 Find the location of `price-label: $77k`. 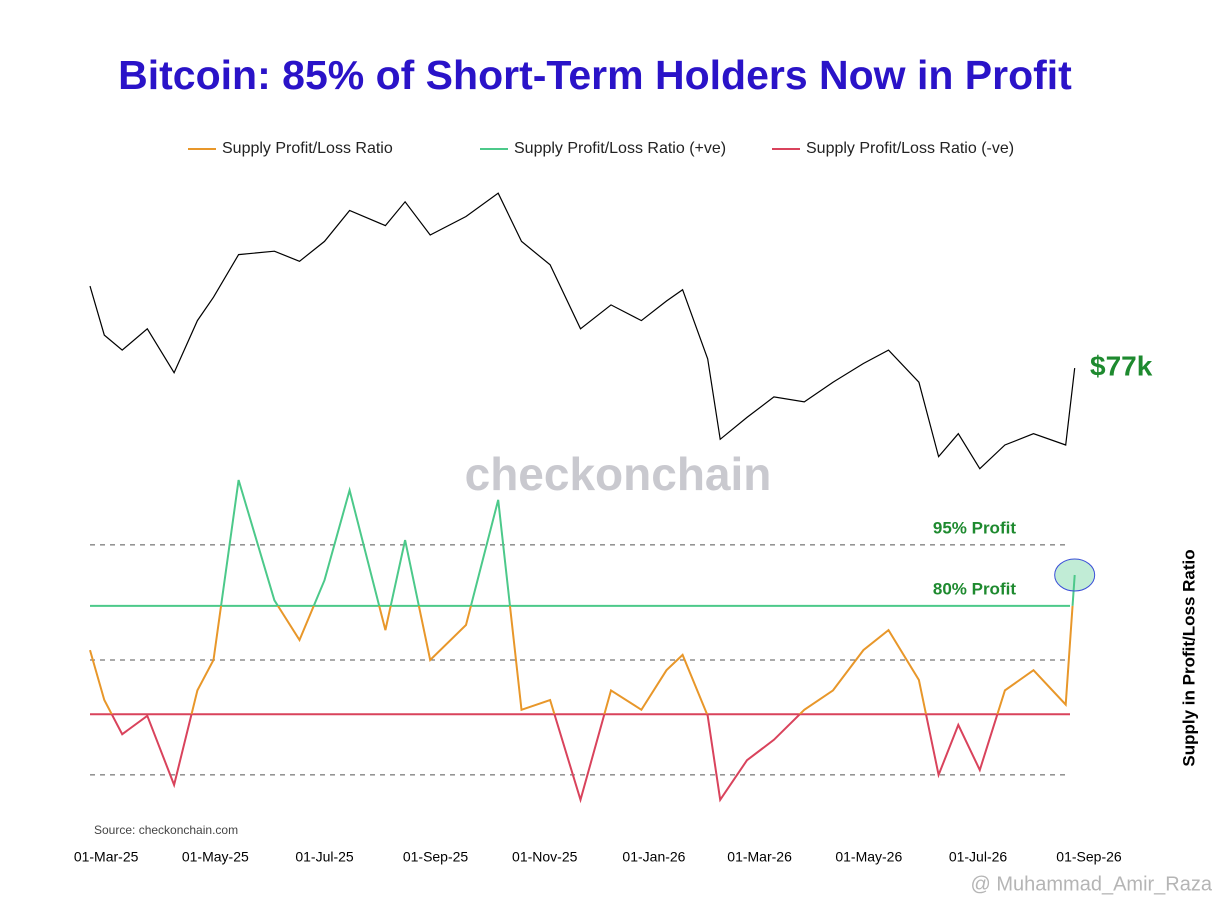

price-label: $77k is located at coordinates (1121, 365).